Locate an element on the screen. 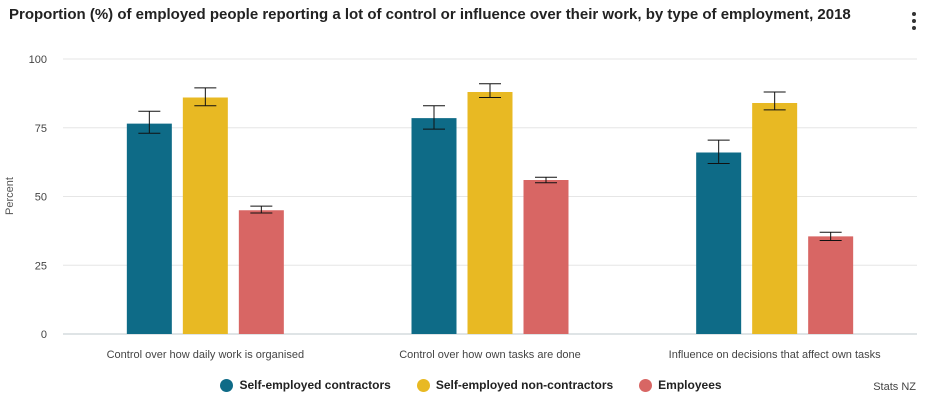 The height and width of the screenshot is (409, 942). y-tick-label: 50 is located at coordinates (41, 198).